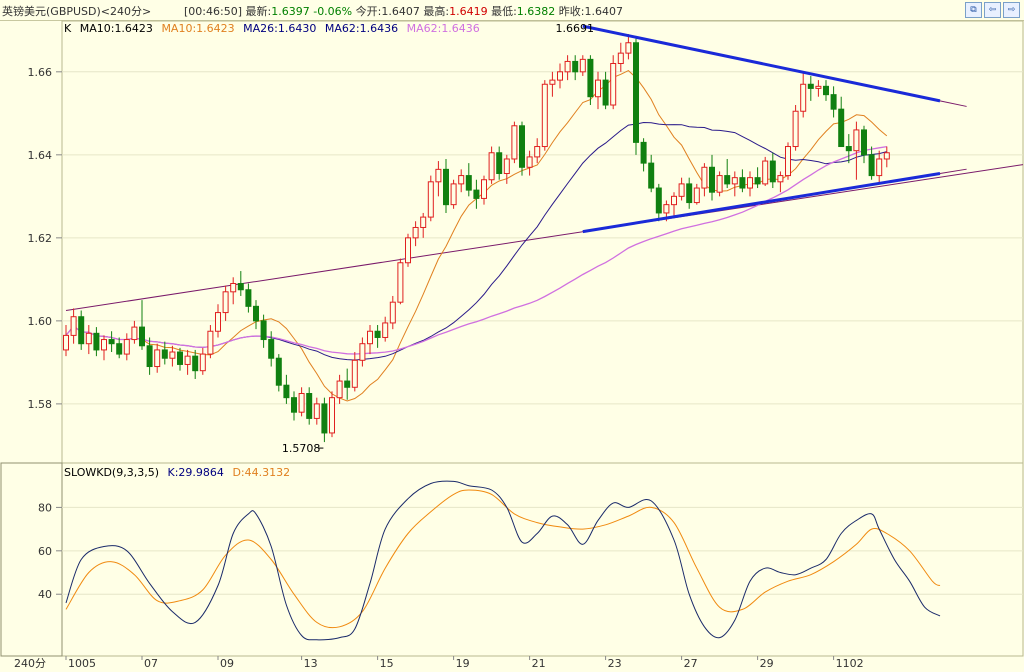 The width and height of the screenshot is (1024, 672). I want to click on legend-ma62-violet: MA62:1.6436, so click(443, 28).